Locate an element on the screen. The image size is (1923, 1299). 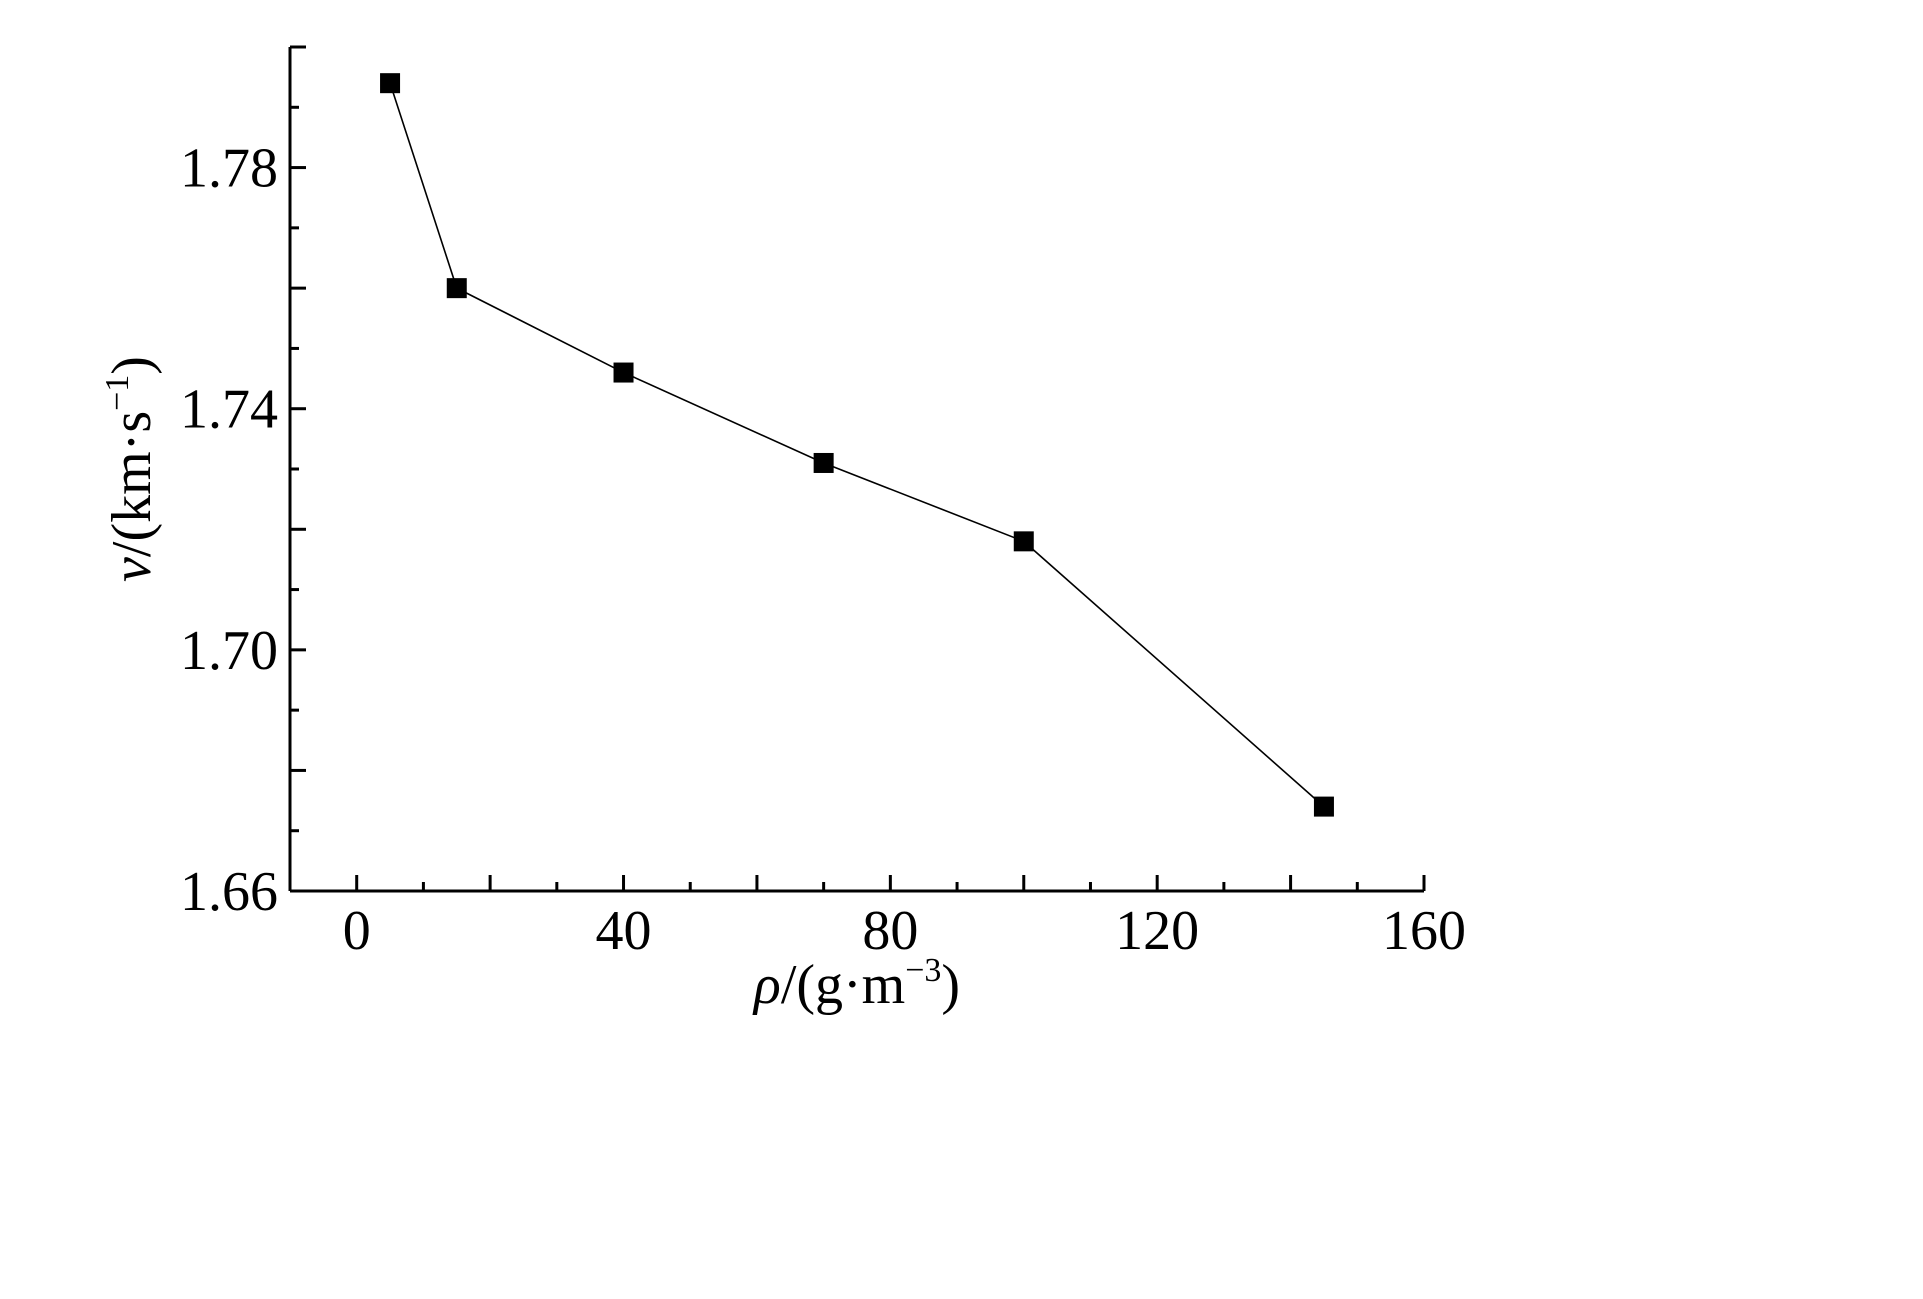
axis-symbol: ρ is located at coordinates (766, 985).